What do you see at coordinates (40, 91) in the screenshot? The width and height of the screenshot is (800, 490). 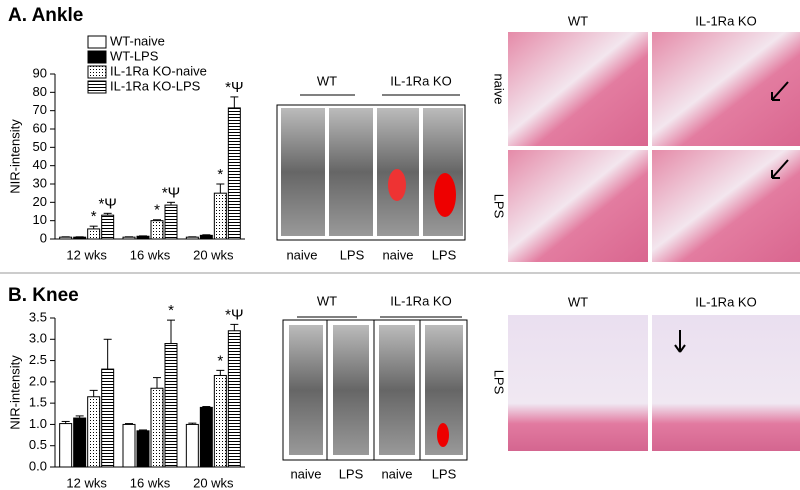 I see `y-tick-label: 80` at bounding box center [40, 91].